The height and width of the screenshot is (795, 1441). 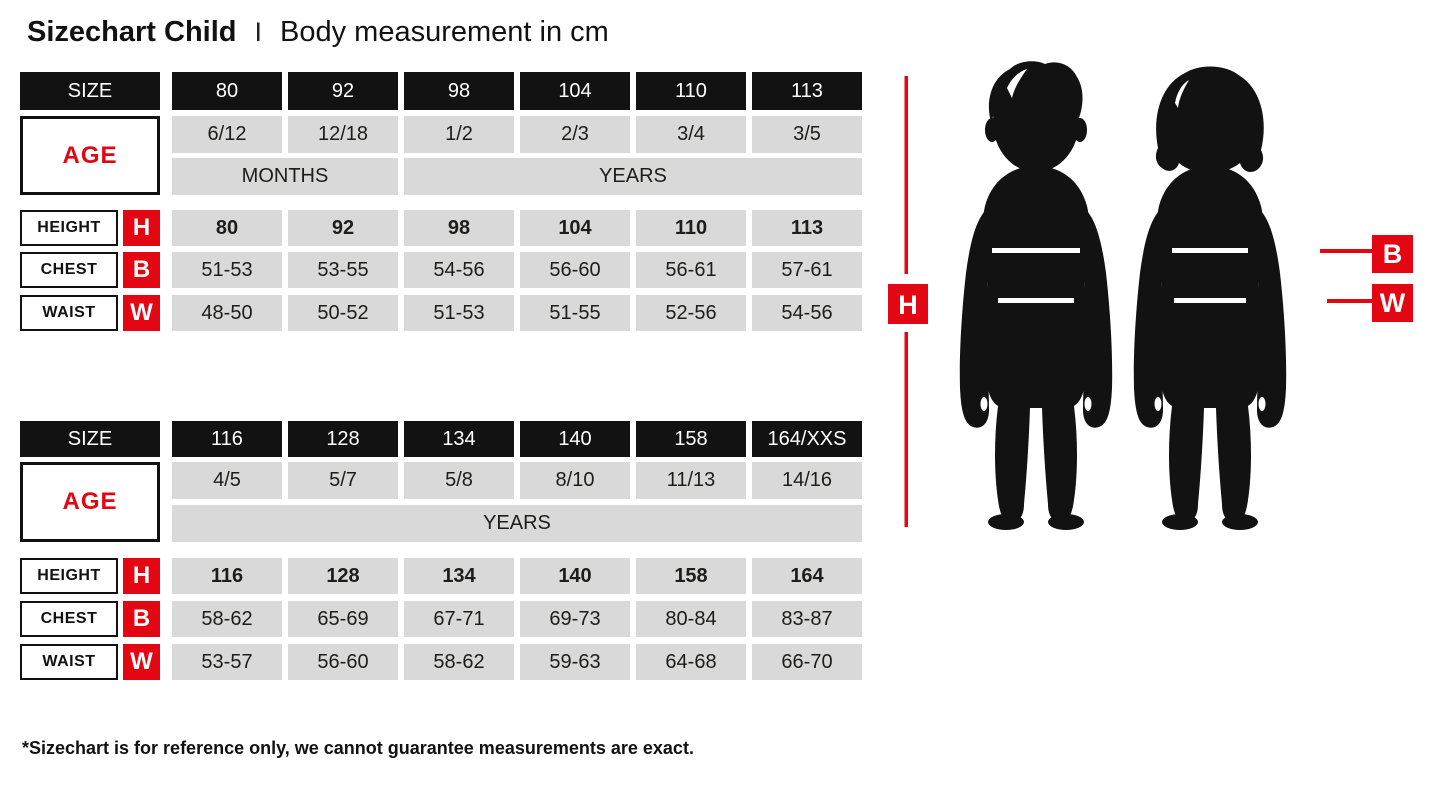 I want to click on waist-row-label: WAIST, so click(x=69, y=662).